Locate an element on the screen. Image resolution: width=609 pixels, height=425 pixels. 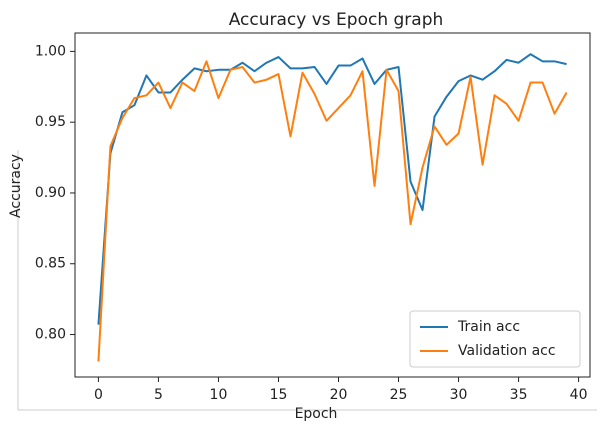
x-tick-label: 15 is located at coordinates (279, 395).